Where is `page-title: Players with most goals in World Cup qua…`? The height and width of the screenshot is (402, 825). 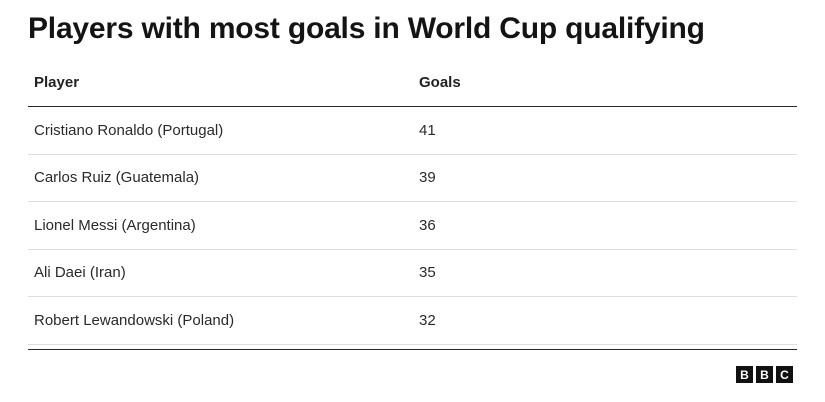
page-title: Players with most goals in World Cup qua… is located at coordinates (366, 28).